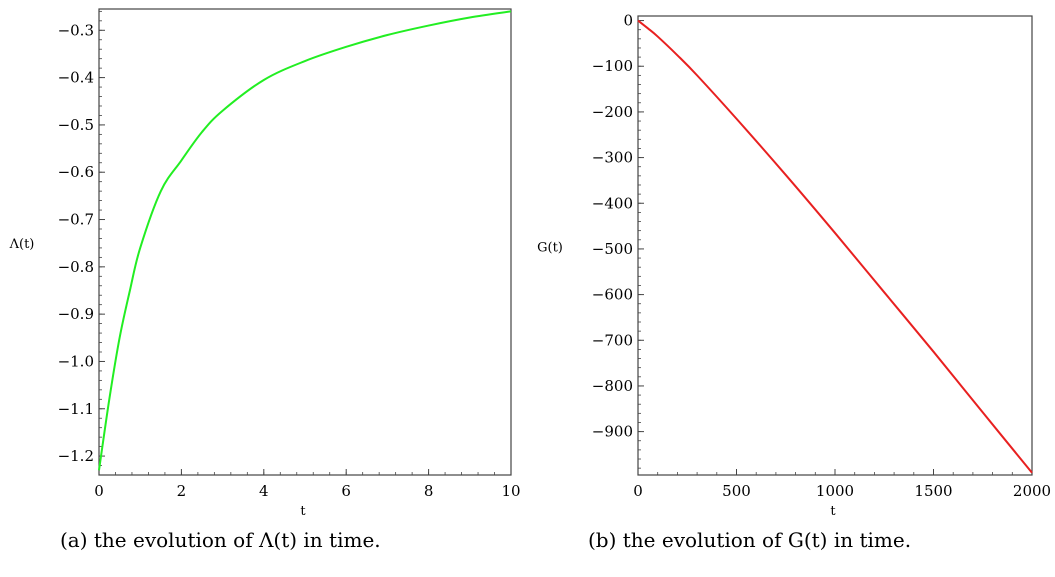 The image size is (1055, 577). What do you see at coordinates (76, 30) in the screenshot?
I see `y-tick-label: −0.3` at bounding box center [76, 30].